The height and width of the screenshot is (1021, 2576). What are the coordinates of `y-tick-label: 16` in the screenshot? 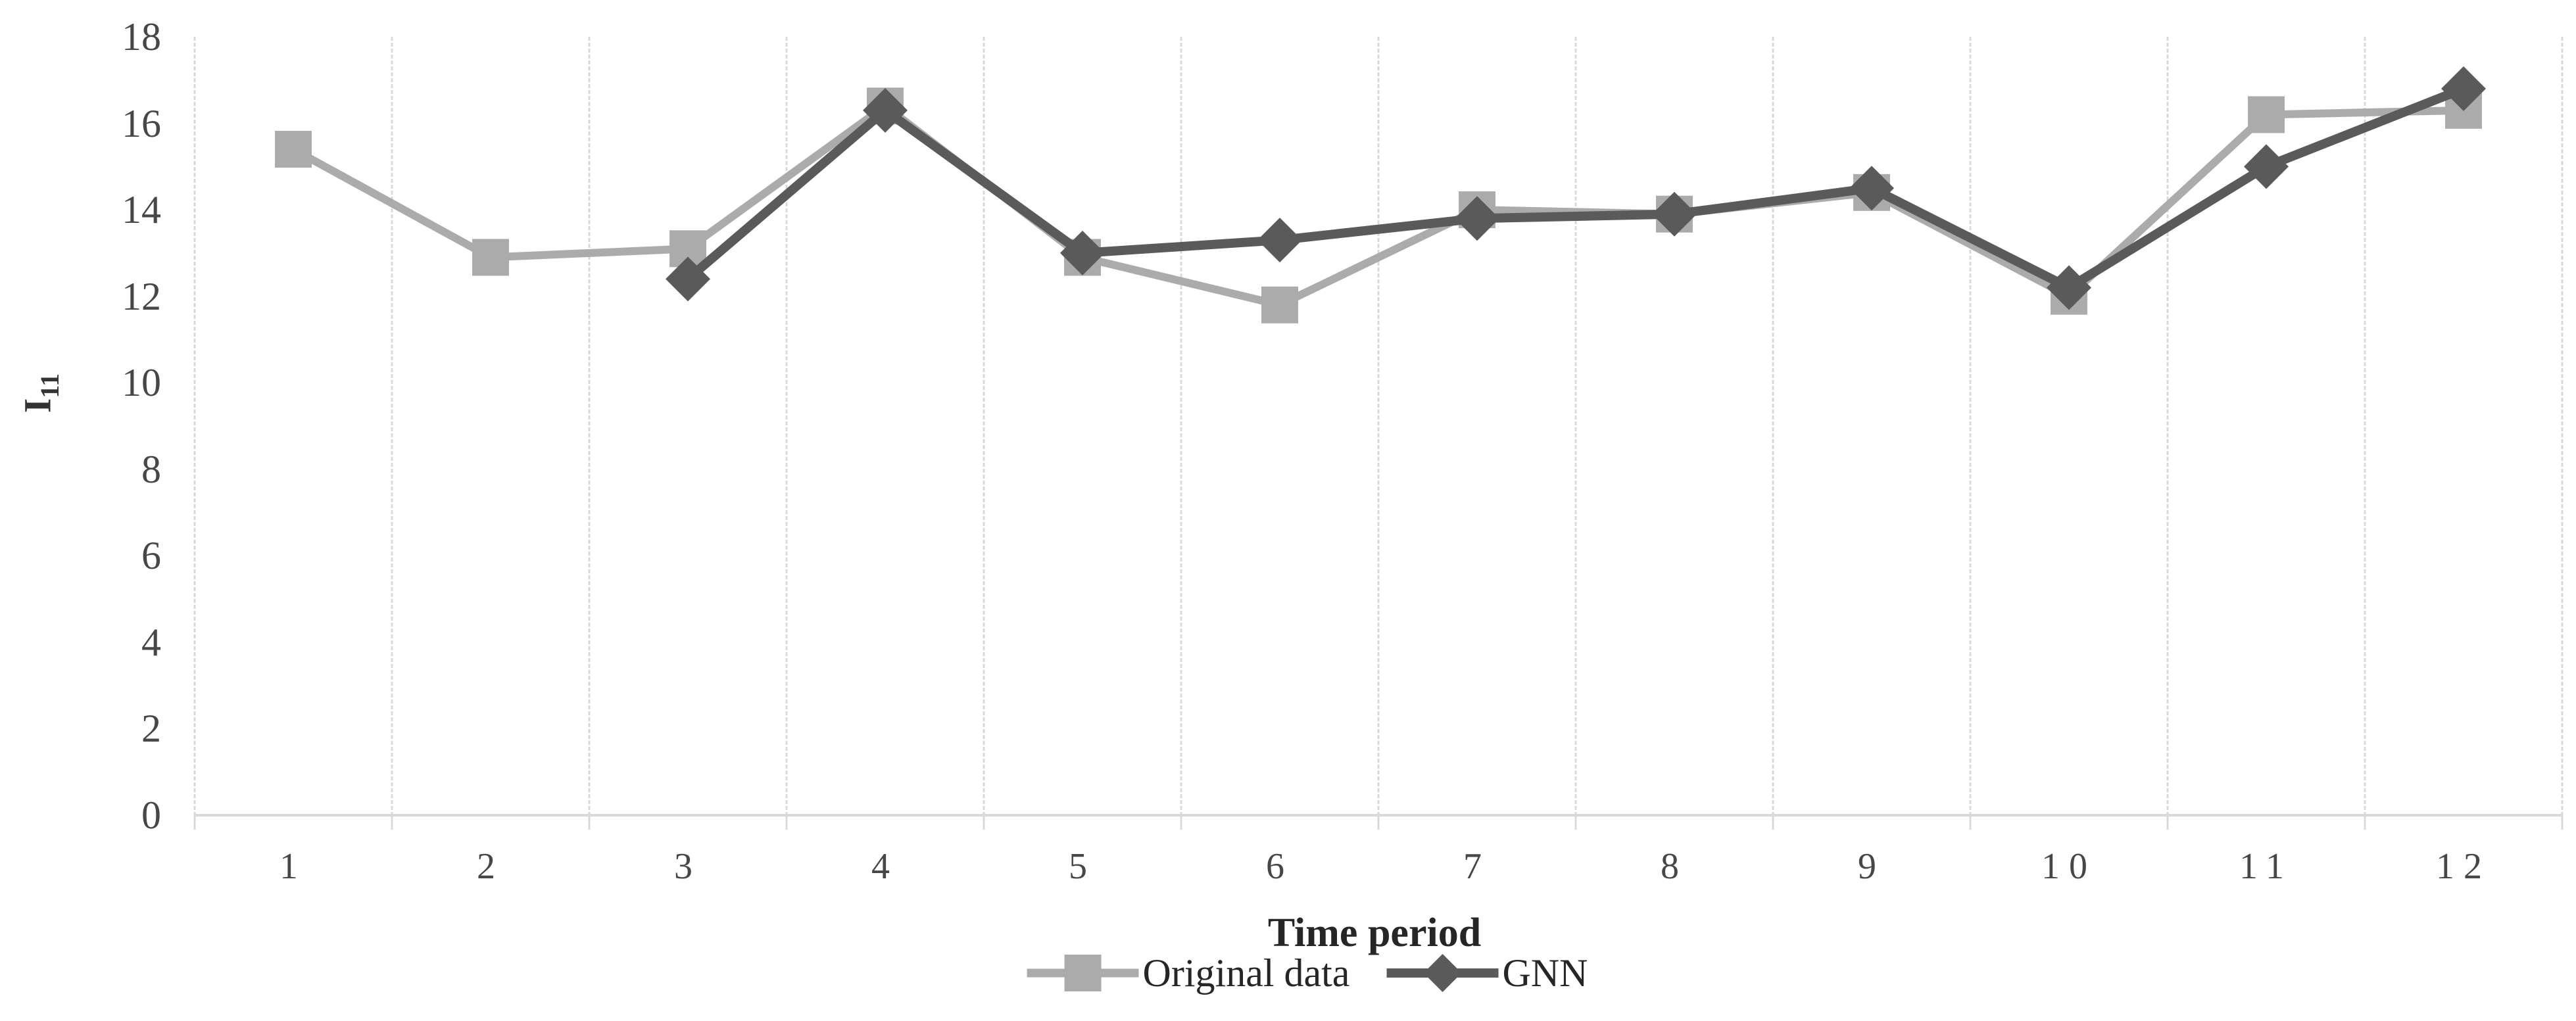 It's located at (142, 123).